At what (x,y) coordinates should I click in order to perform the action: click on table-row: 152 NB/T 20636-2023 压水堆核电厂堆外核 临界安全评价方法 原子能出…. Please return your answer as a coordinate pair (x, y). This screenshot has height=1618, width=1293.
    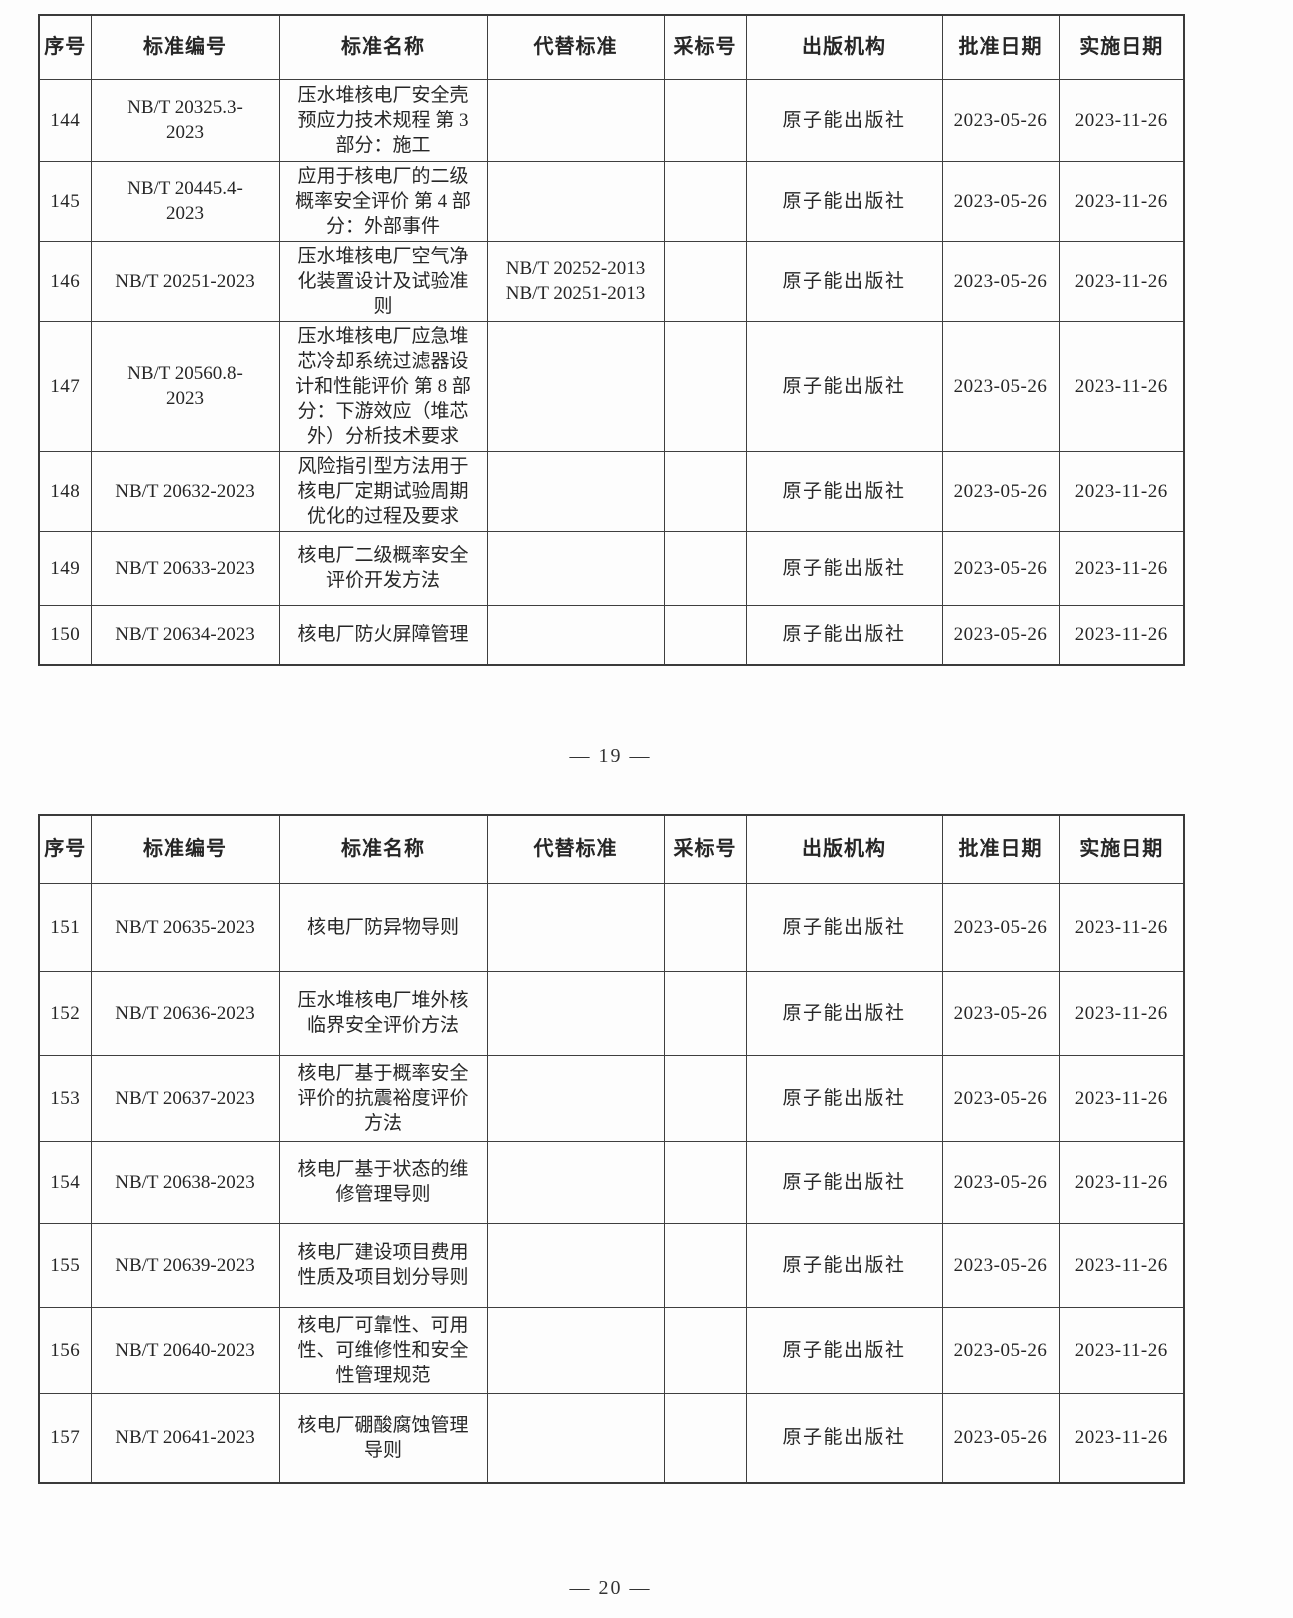
    Looking at the image, I should click on (611, 1013).